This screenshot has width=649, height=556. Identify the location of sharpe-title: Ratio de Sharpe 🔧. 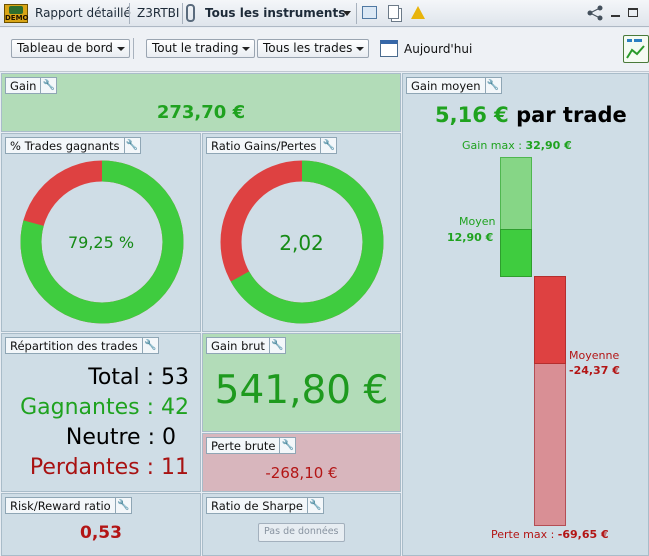
(265, 505).